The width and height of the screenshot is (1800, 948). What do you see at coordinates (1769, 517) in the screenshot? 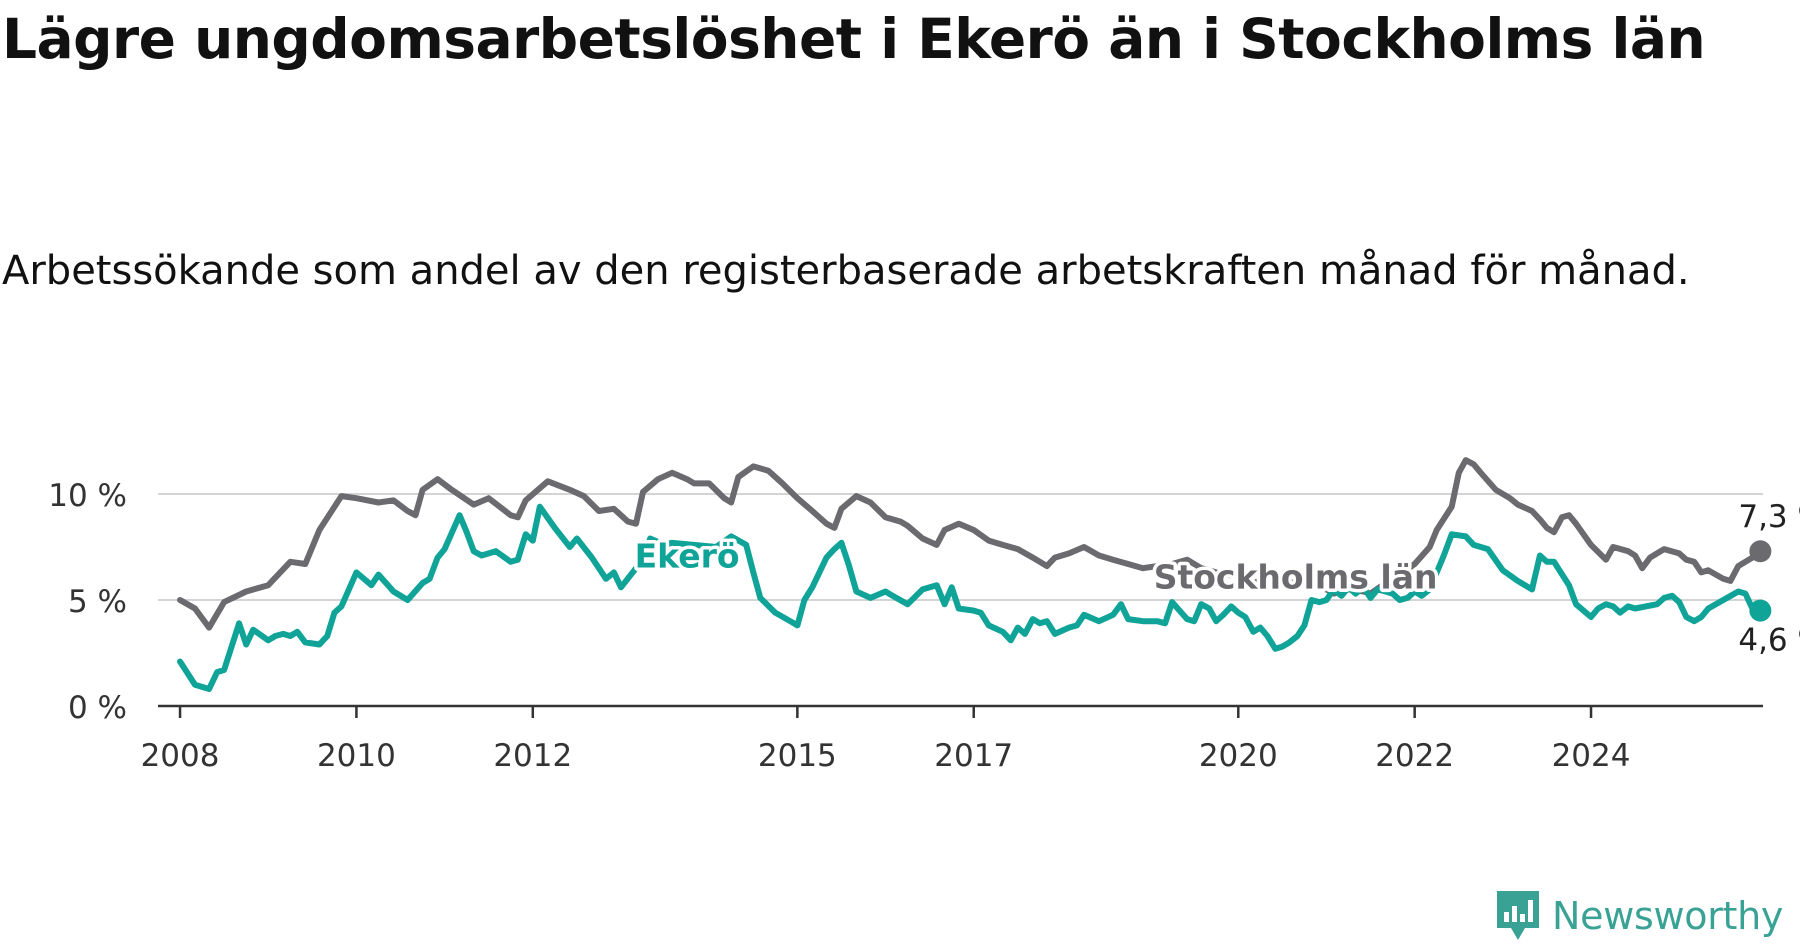
I see `end-label-stockholms-l-n: 7,3 %` at bounding box center [1769, 517].